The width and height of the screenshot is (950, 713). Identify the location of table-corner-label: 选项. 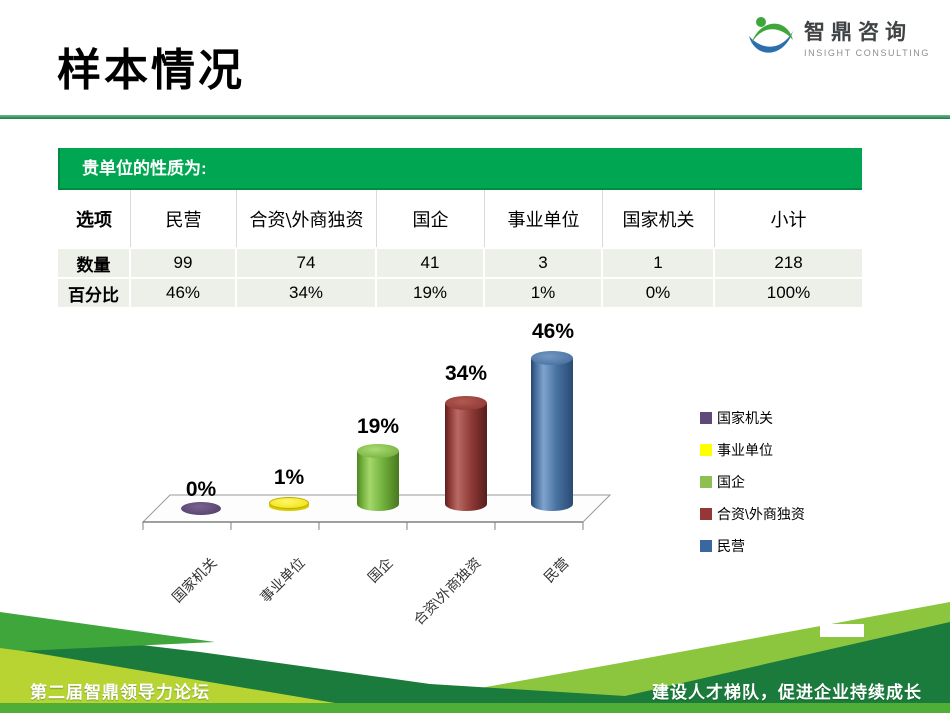
(94, 218).